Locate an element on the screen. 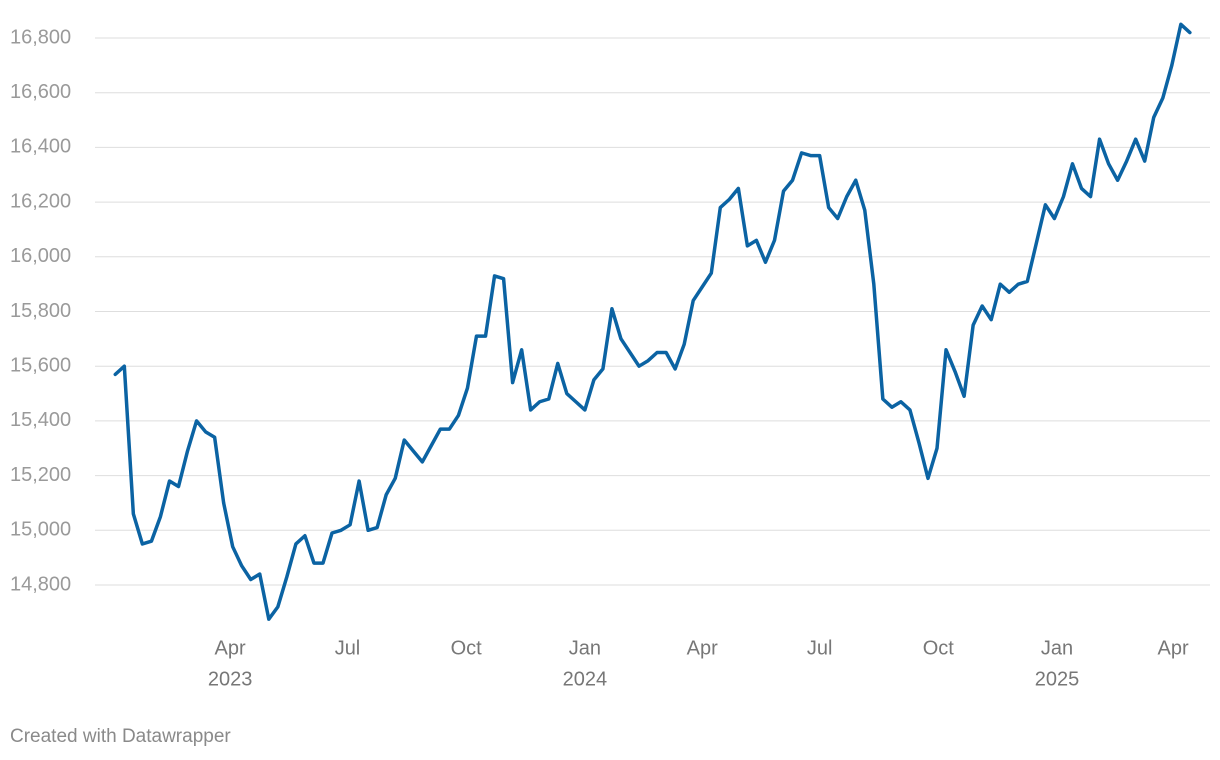 Image resolution: width=1220 pixels, height=760 pixels. y-tick-label: 16,800 is located at coordinates (40, 37).